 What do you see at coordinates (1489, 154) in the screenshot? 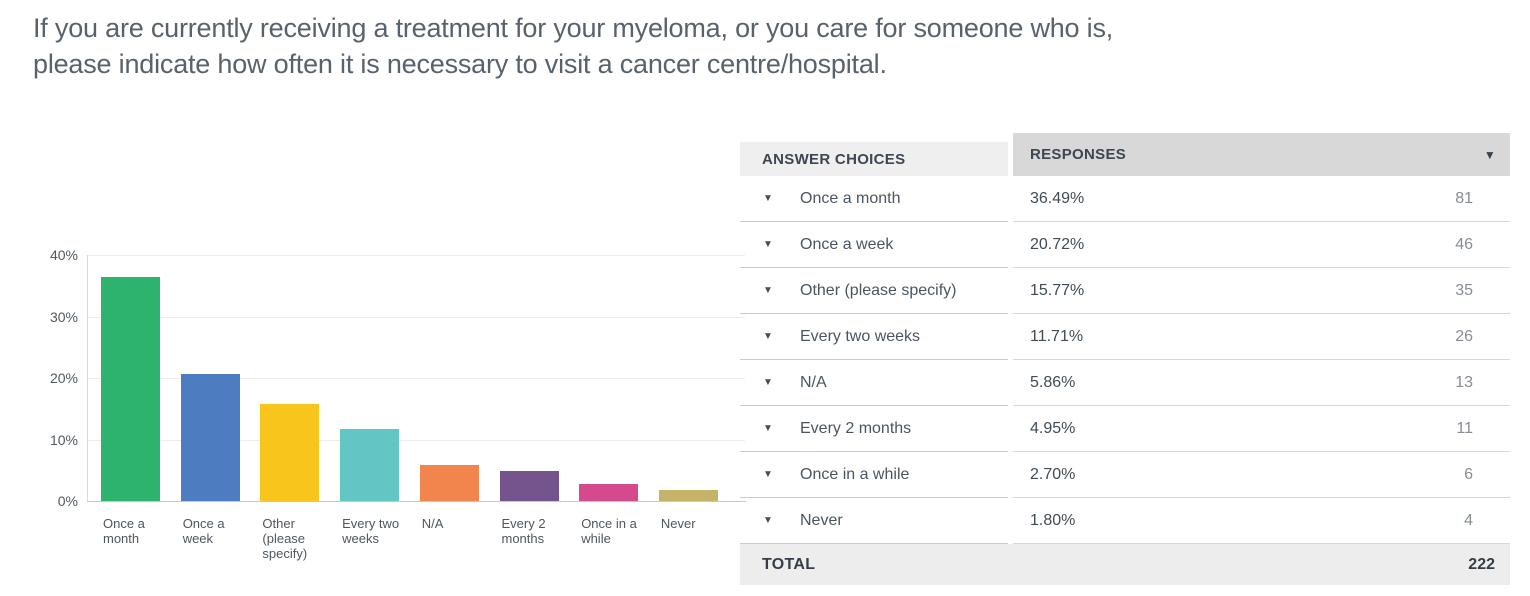
I see `sort-caret-icon: ▼` at bounding box center [1489, 154].